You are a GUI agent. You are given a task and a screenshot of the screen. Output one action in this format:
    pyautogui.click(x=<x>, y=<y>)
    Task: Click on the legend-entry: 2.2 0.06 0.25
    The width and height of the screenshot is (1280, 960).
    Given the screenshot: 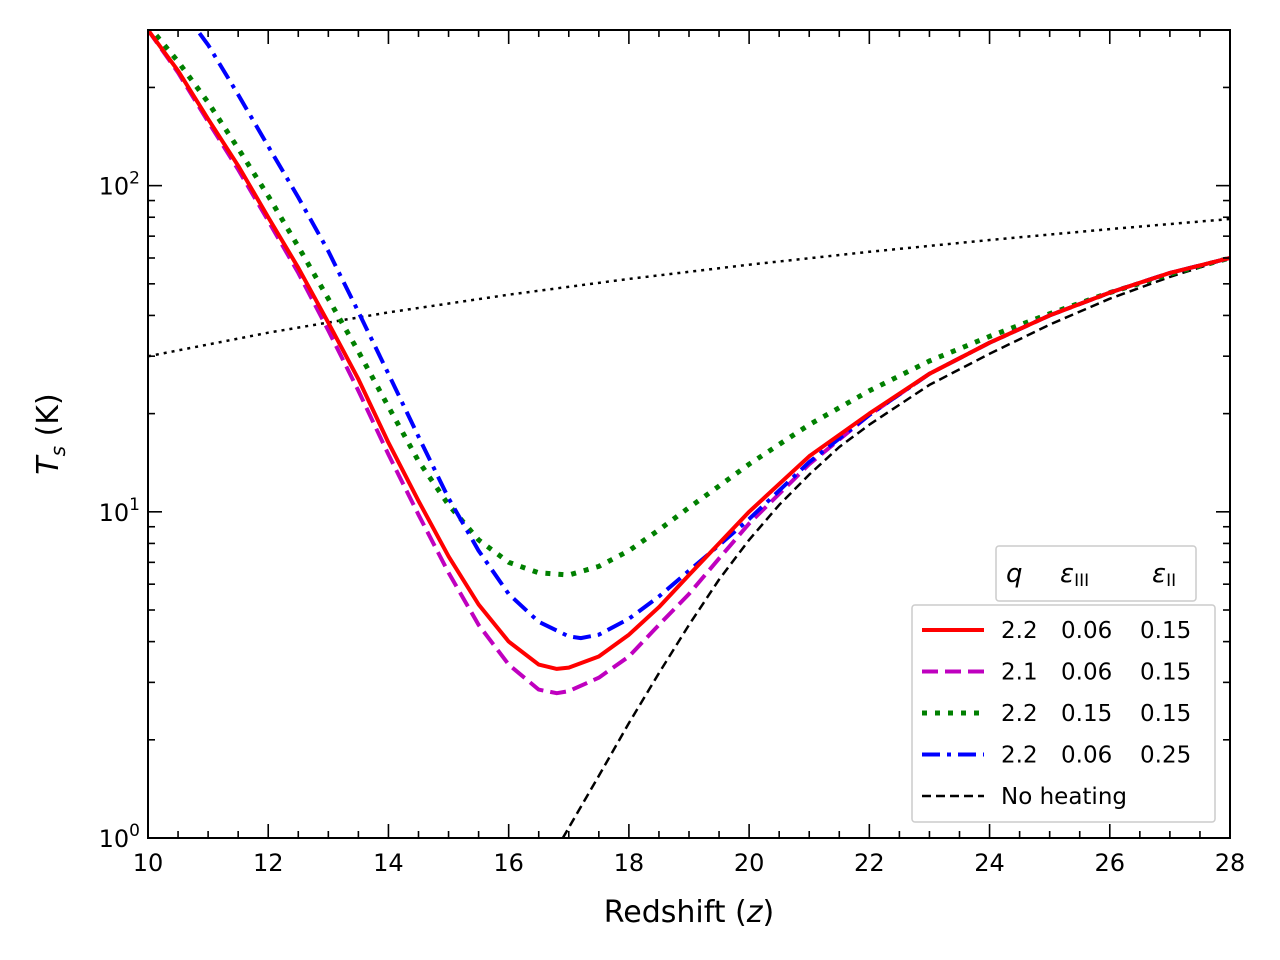 What is the action you would take?
    pyautogui.click(x=1096, y=756)
    